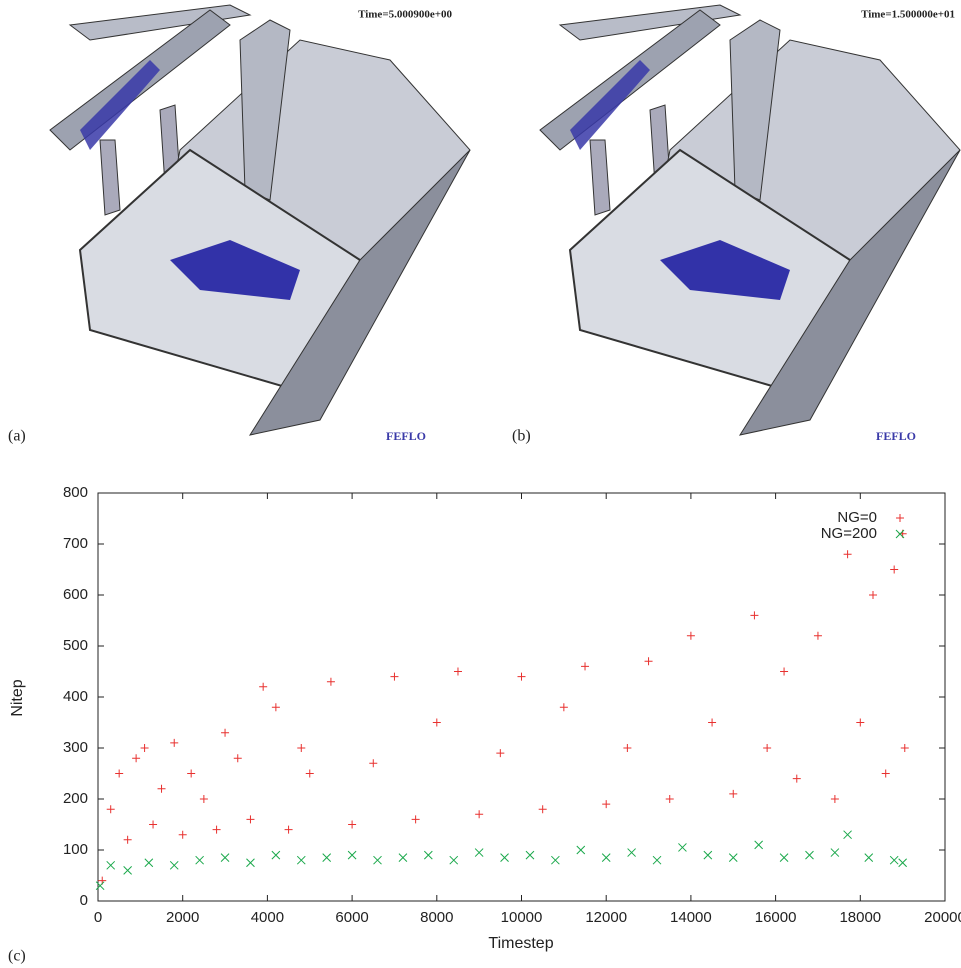  I want to click on panel-label: (c), so click(17, 956).